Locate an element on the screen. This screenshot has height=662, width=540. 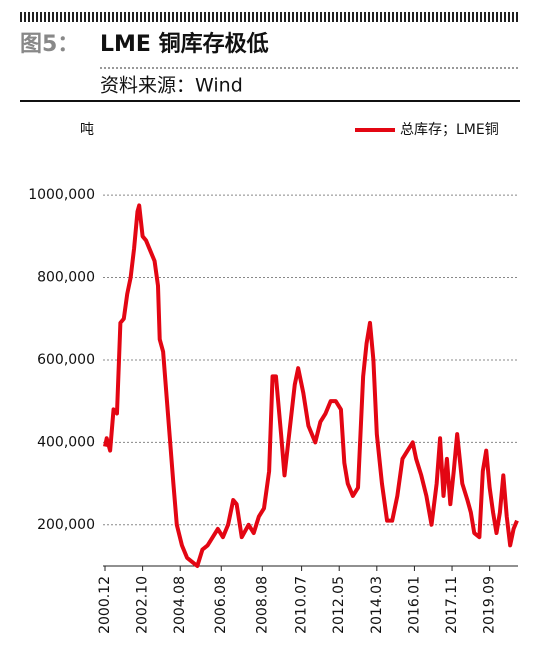
x-tick-label: 2014.03 is located at coordinates (377, 605).